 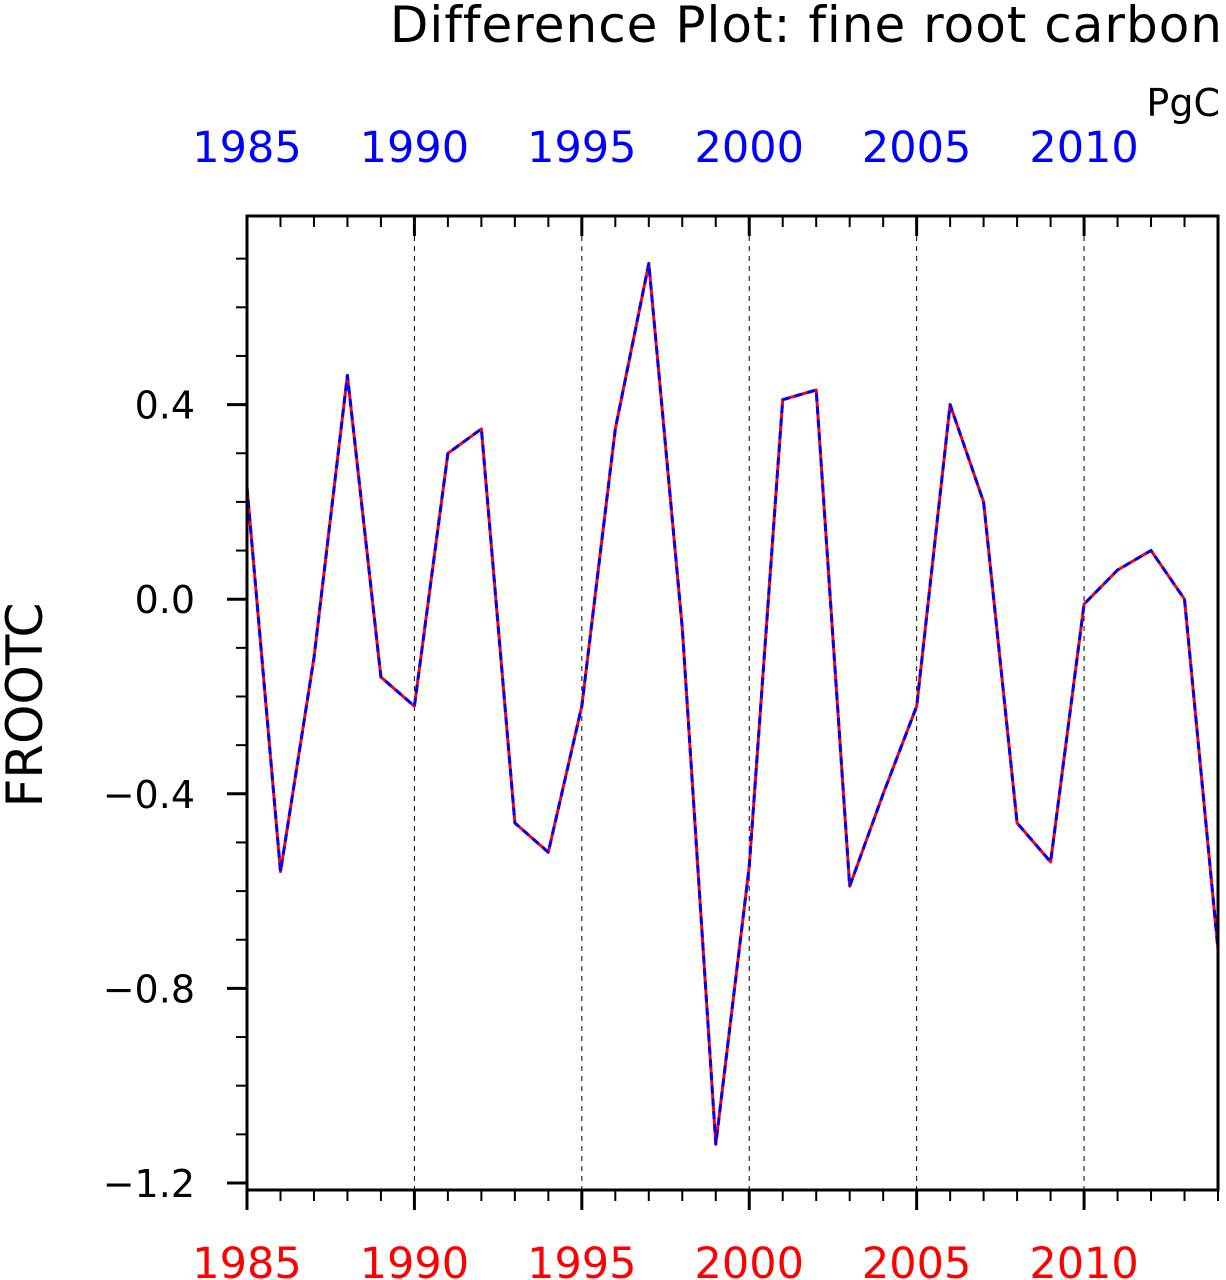 What do you see at coordinates (149, 1184) in the screenshot?
I see `y-tick-label: −1.2` at bounding box center [149, 1184].